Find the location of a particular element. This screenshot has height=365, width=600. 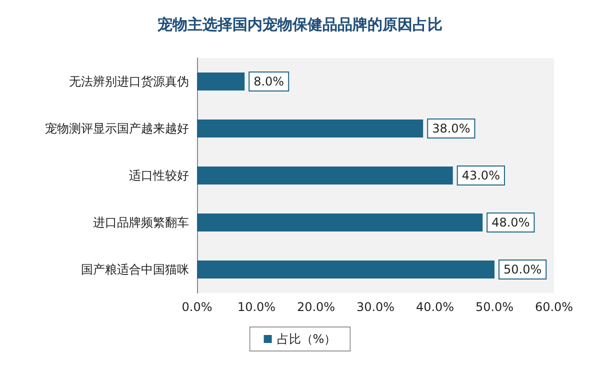

y-tick-label: 进口品牌频繁翻车 is located at coordinates (141, 223).